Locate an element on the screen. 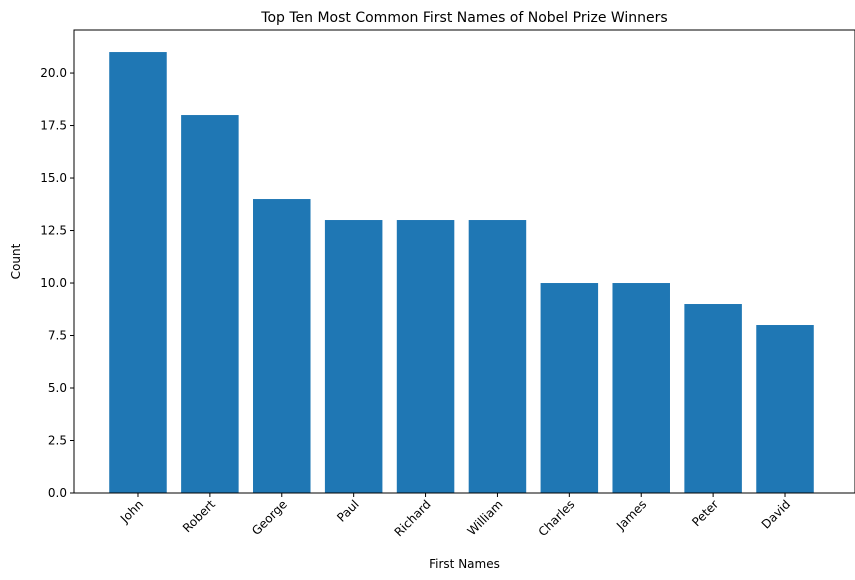 This screenshot has width=855, height=580. x-tick-label-charles: Charles is located at coordinates (557, 518).